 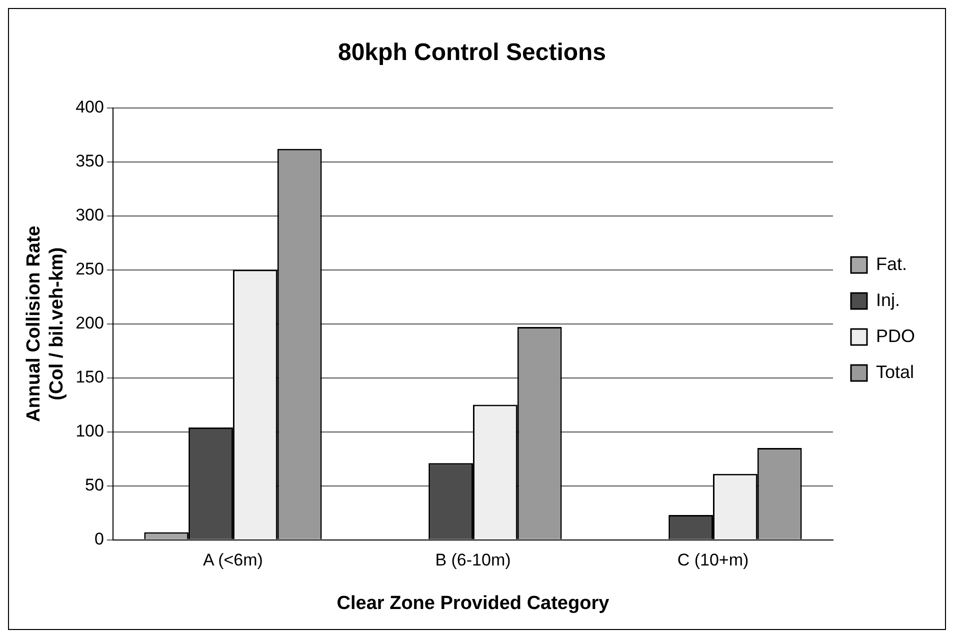 What do you see at coordinates (90, 214) in the screenshot?
I see `y-tick-label: 300` at bounding box center [90, 214].